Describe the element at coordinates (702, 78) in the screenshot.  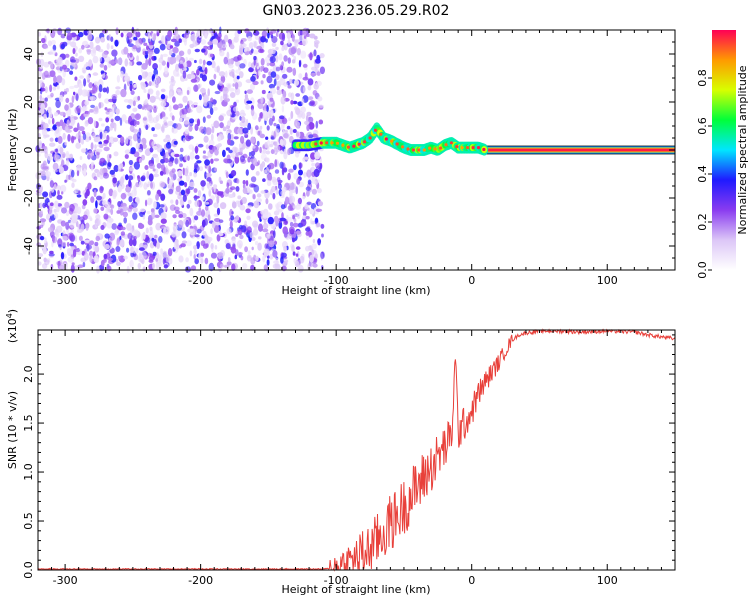
I see `colorbar-tick-label: 0.8` at that location.